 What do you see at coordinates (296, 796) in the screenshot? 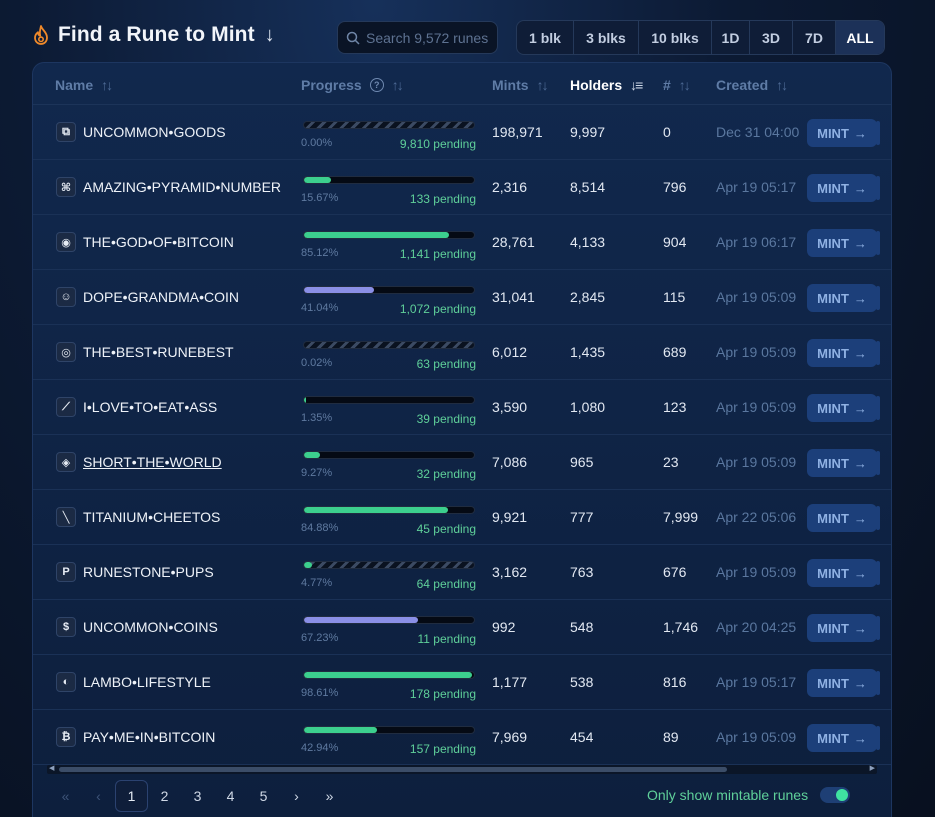
I see `next-page-button: ›` at bounding box center [296, 796].